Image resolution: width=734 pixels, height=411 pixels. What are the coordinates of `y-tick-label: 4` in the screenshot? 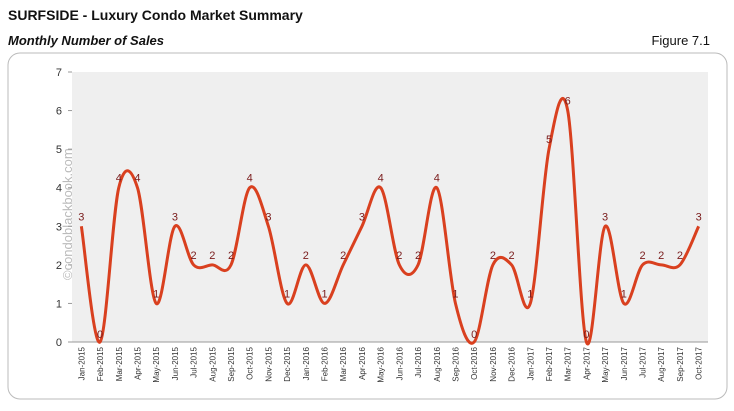 It's located at (59, 189).